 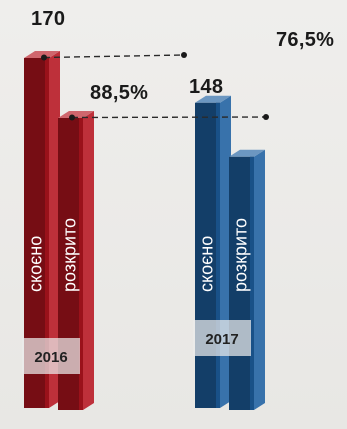 What do you see at coordinates (47, 233) in the screenshot?
I see `bar-2016-committed-edge` at bounding box center [47, 233].